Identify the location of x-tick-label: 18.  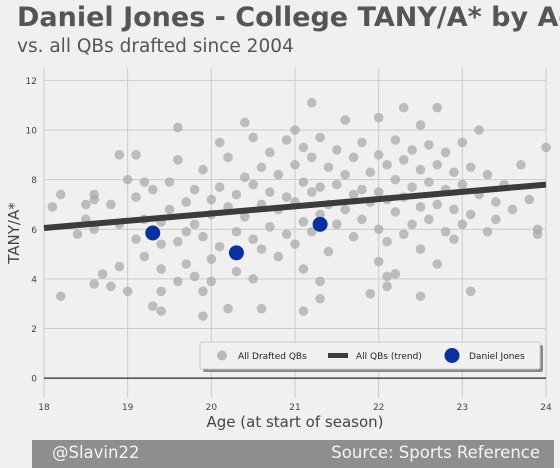
(44, 408).